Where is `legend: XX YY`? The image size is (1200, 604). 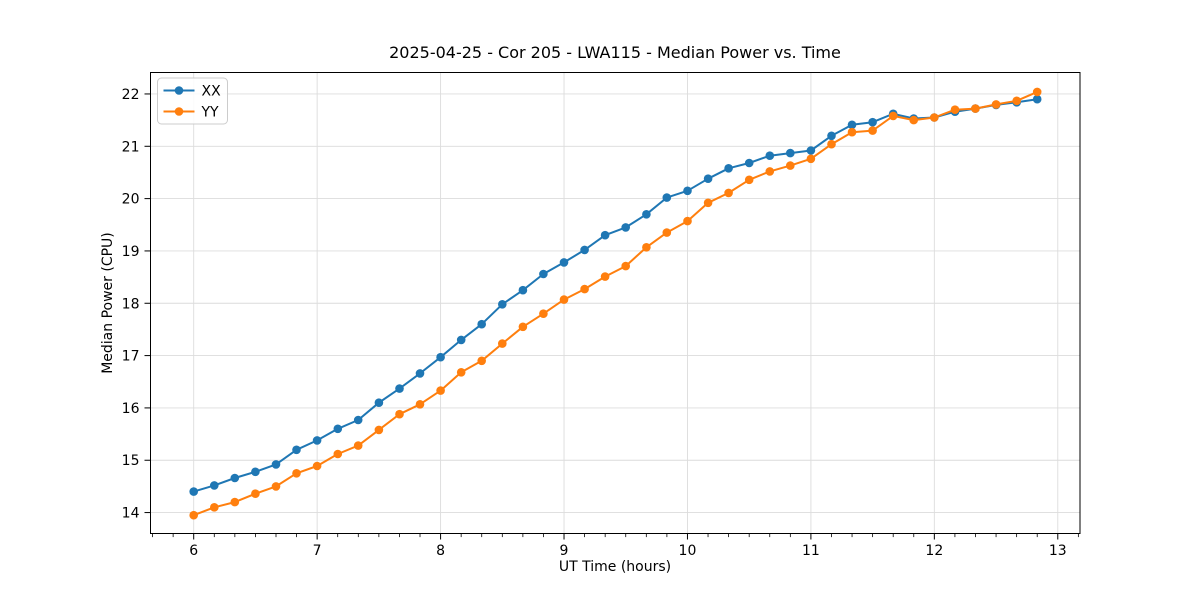 legend: XX YY is located at coordinates (192, 101).